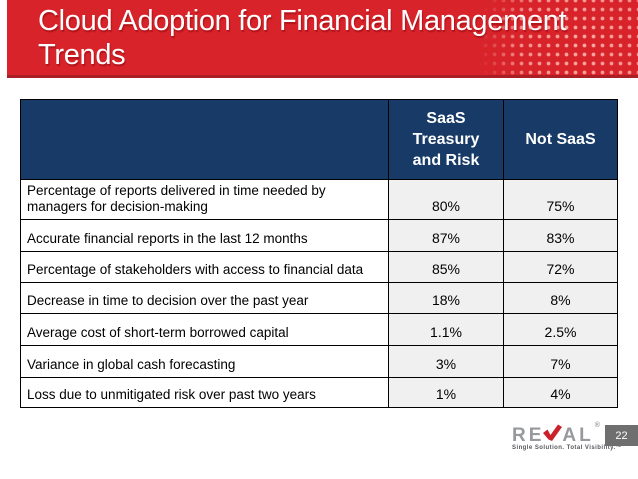 Image resolution: width=638 pixels, height=479 pixels. I want to click on notsaas-value-cell: 75%, so click(560, 199).